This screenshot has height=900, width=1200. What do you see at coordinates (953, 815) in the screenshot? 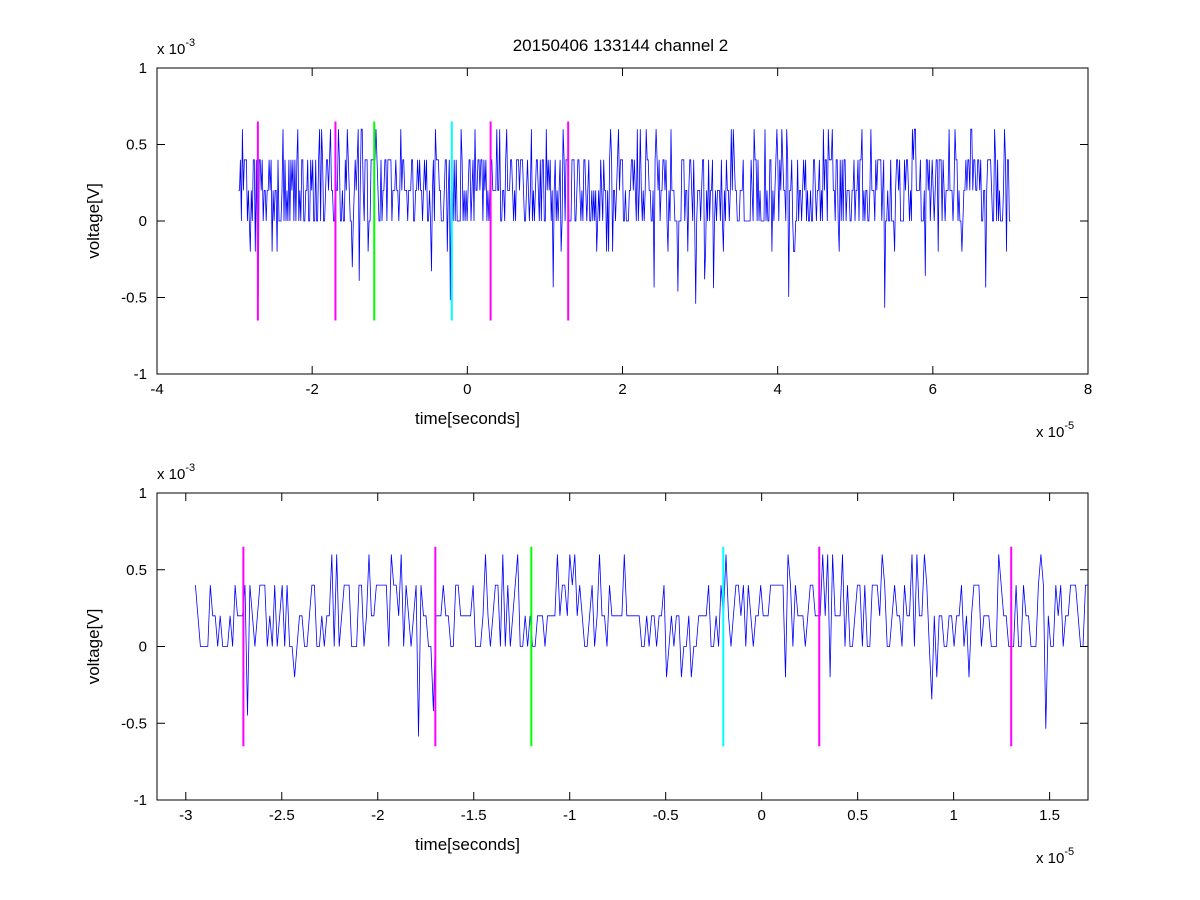
I see `x-tick-label: 1` at bounding box center [953, 815].